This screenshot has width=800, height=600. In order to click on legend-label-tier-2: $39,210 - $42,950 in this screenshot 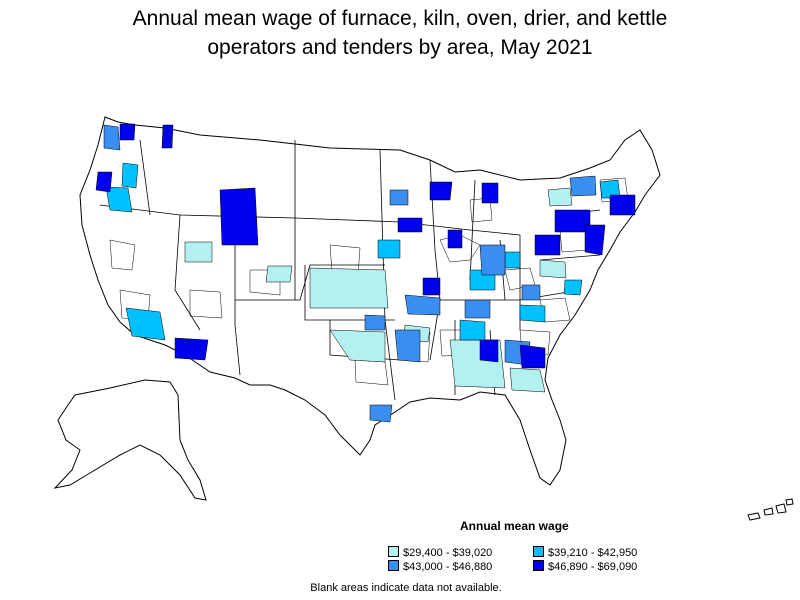, I will do `click(593, 553)`.